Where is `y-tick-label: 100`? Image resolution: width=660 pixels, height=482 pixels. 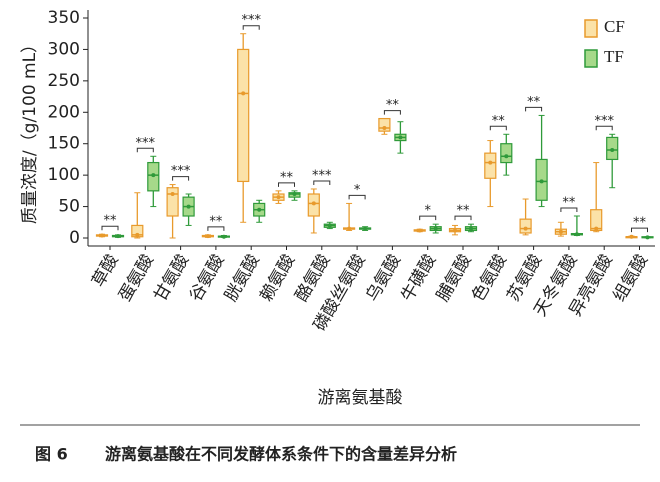
y-tick-label: 100 is located at coordinates (64, 175).